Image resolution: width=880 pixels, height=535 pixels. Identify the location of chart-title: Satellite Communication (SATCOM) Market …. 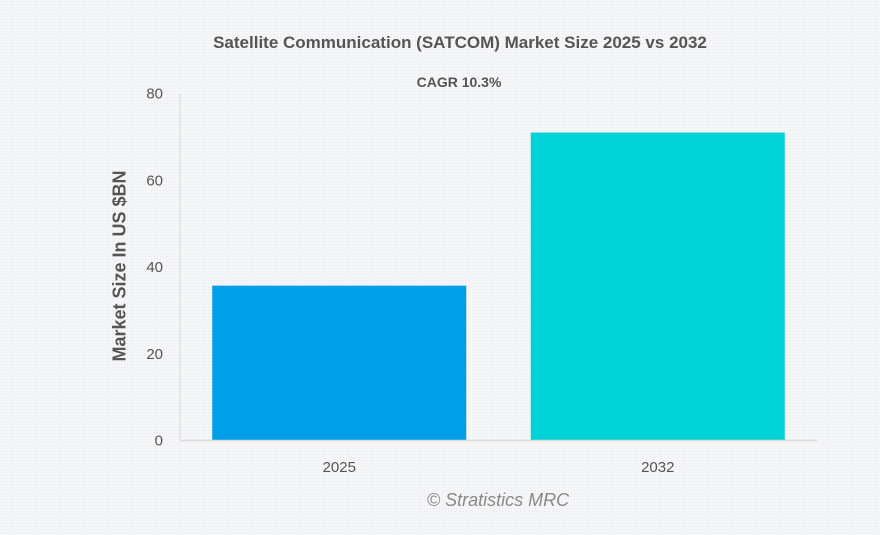
(460, 42).